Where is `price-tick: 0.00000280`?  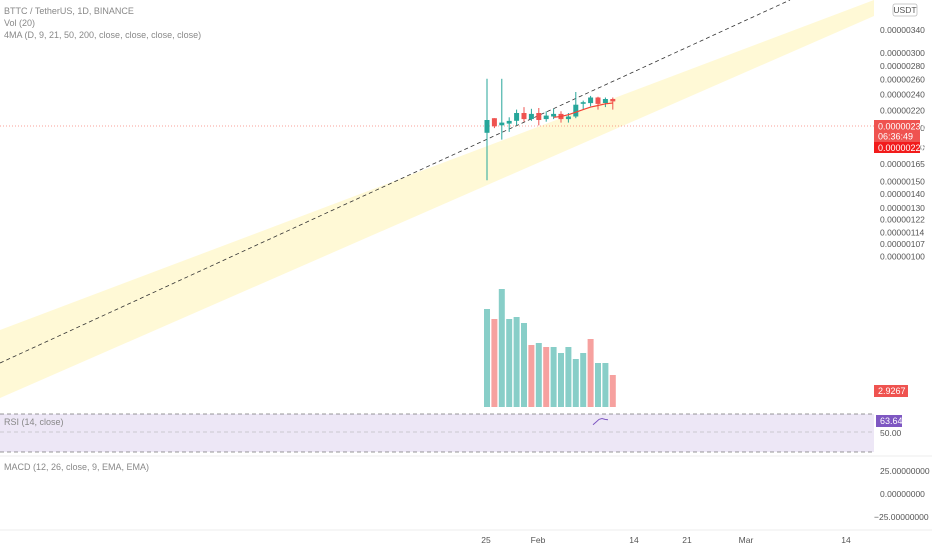 price-tick: 0.00000280 is located at coordinates (902, 66).